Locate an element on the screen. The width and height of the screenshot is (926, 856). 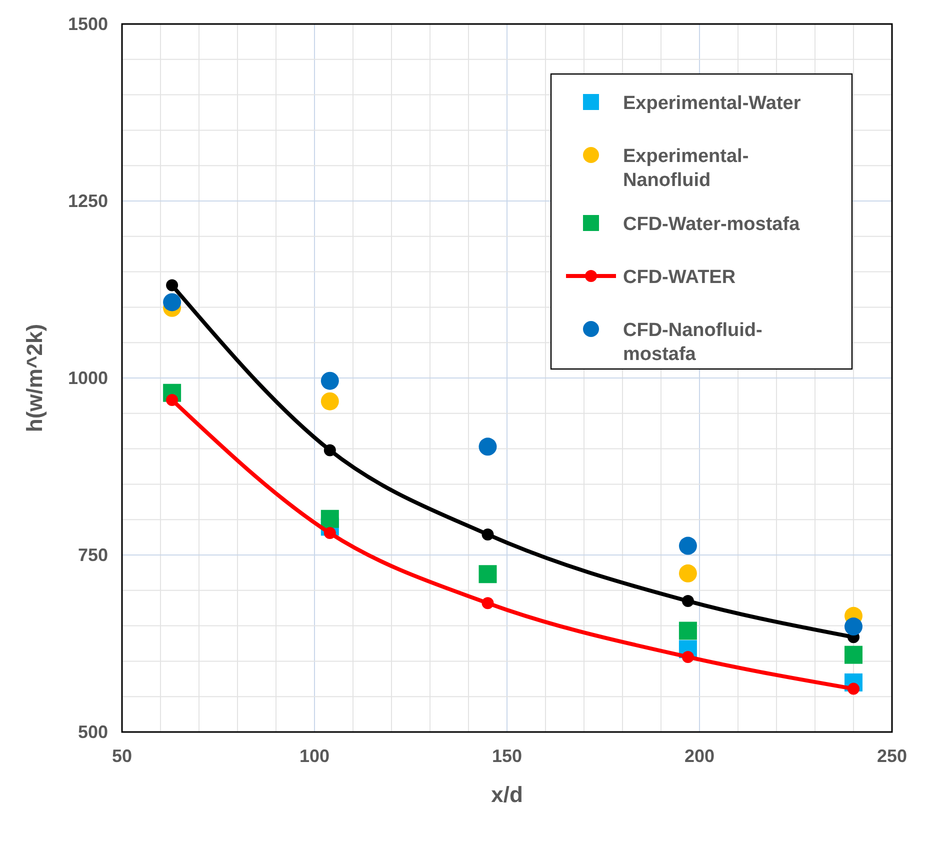
y-tick-label: 1000 is located at coordinates (88, 378).